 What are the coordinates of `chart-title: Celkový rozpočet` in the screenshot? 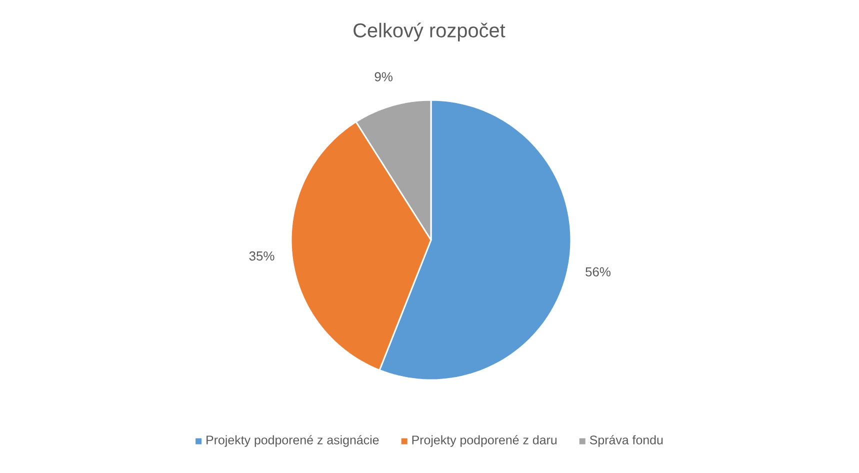 It's located at (430, 32).